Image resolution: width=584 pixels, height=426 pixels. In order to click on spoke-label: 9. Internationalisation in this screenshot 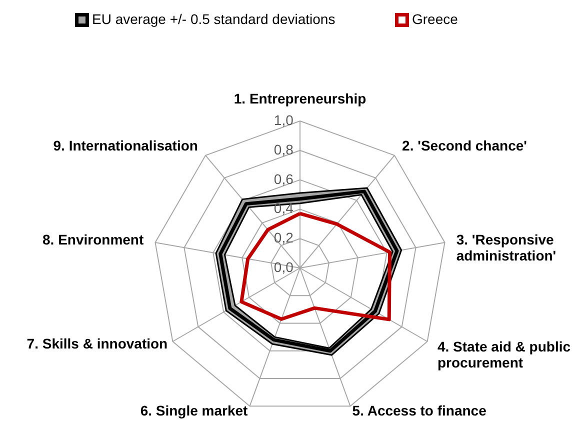, I will do `click(125, 145)`.